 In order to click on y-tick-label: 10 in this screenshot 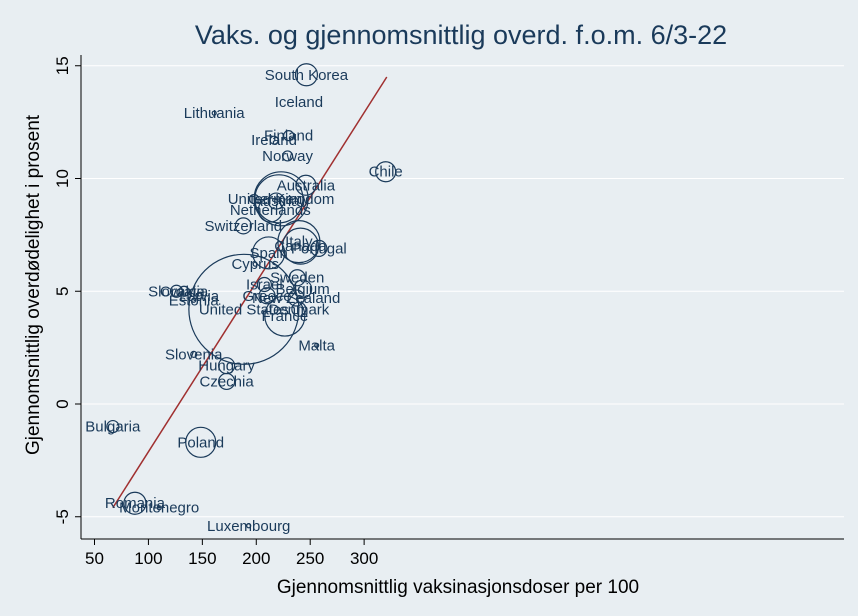, I will do `click(62, 178)`.